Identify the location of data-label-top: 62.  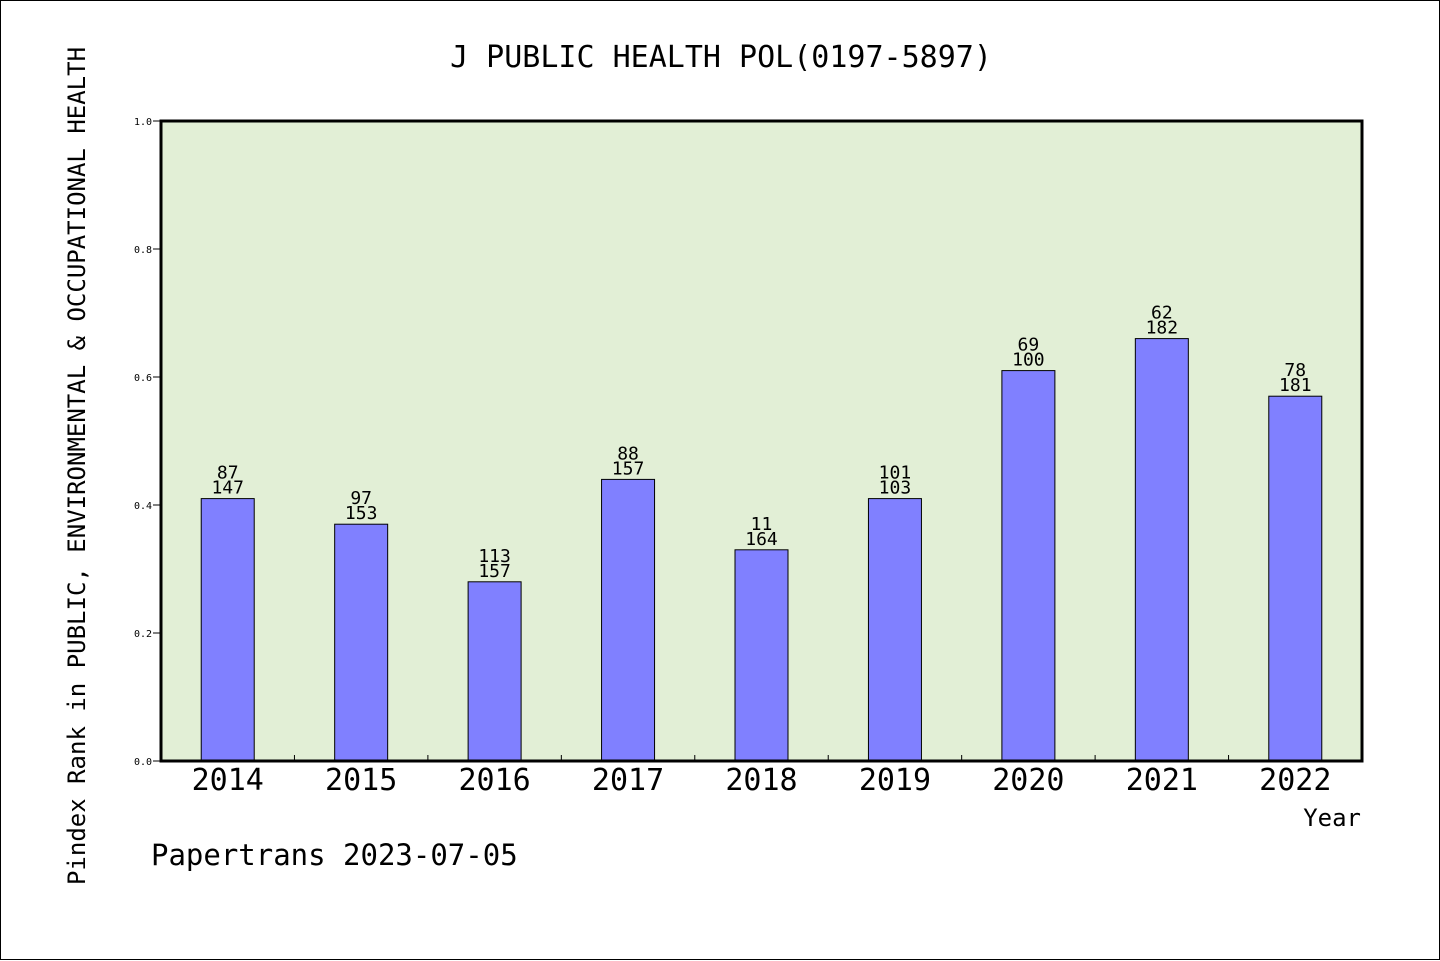
(1162, 313).